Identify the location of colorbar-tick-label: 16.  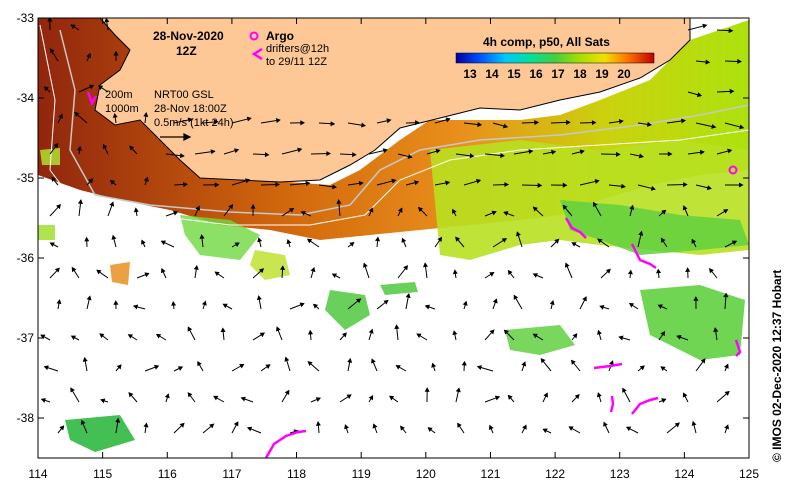
(536, 74).